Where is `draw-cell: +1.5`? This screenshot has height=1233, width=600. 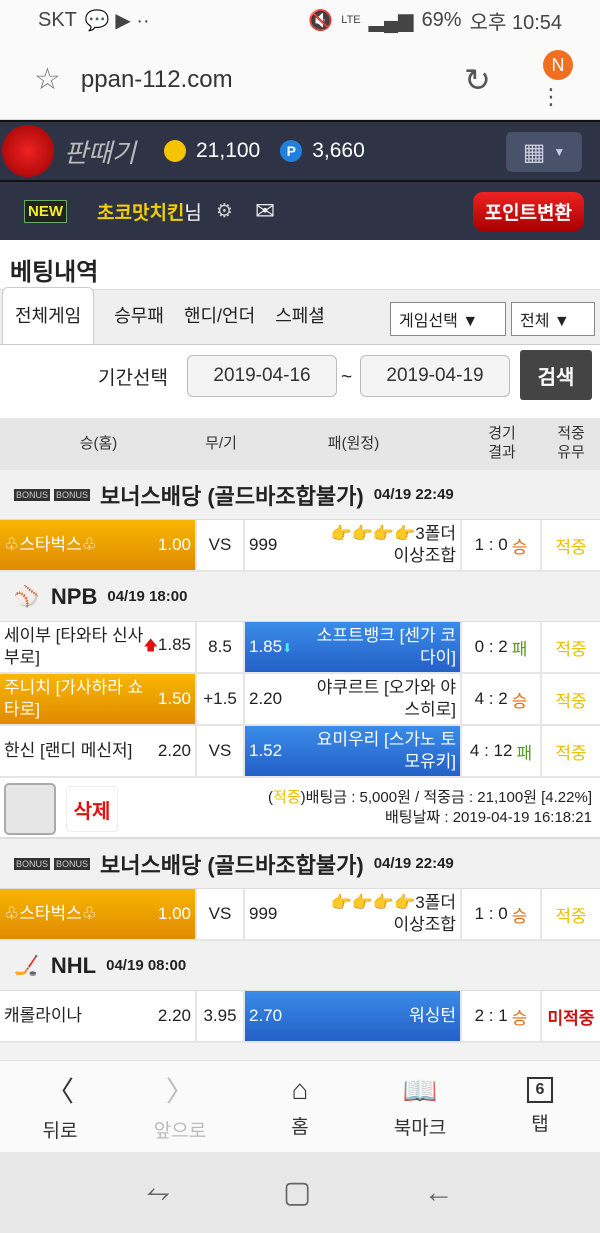 draw-cell: +1.5 is located at coordinates (221, 699).